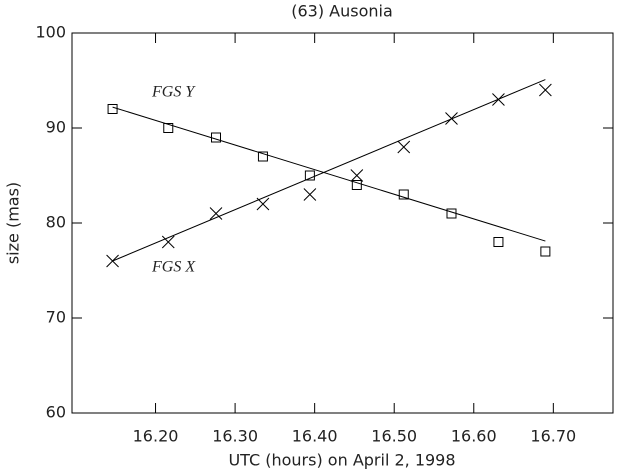 The image size is (620, 473). What do you see at coordinates (156, 436) in the screenshot?
I see `x-tick-label: 16.20` at bounding box center [156, 436].